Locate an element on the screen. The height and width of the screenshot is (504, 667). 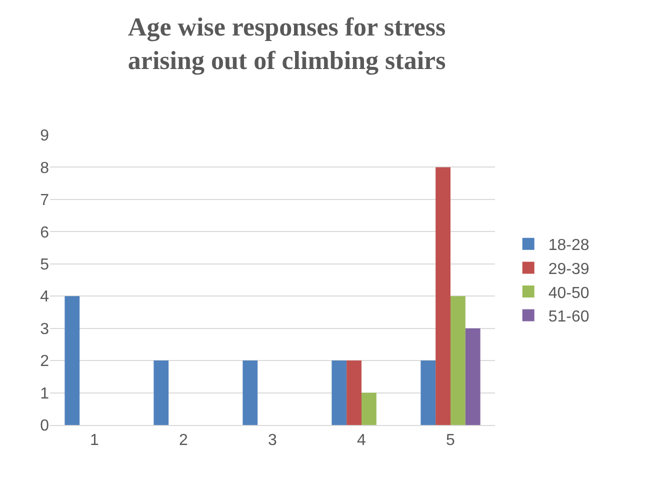
y-tick-label: 7 is located at coordinates (45, 201).